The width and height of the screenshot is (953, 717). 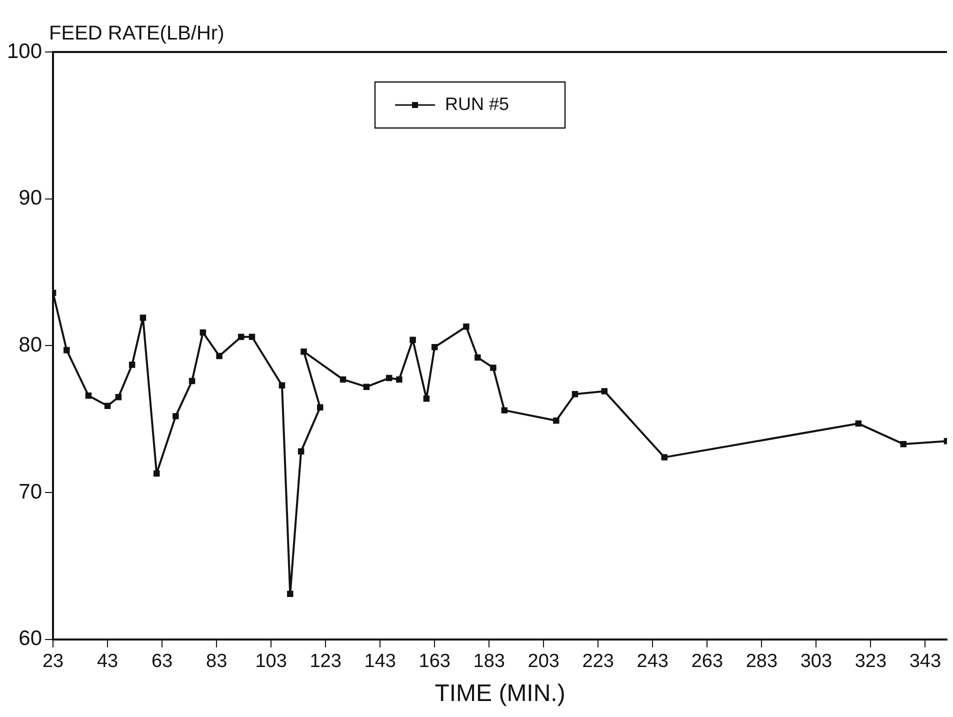 What do you see at coordinates (30, 638) in the screenshot?
I see `y-tick-label: 60` at bounding box center [30, 638].